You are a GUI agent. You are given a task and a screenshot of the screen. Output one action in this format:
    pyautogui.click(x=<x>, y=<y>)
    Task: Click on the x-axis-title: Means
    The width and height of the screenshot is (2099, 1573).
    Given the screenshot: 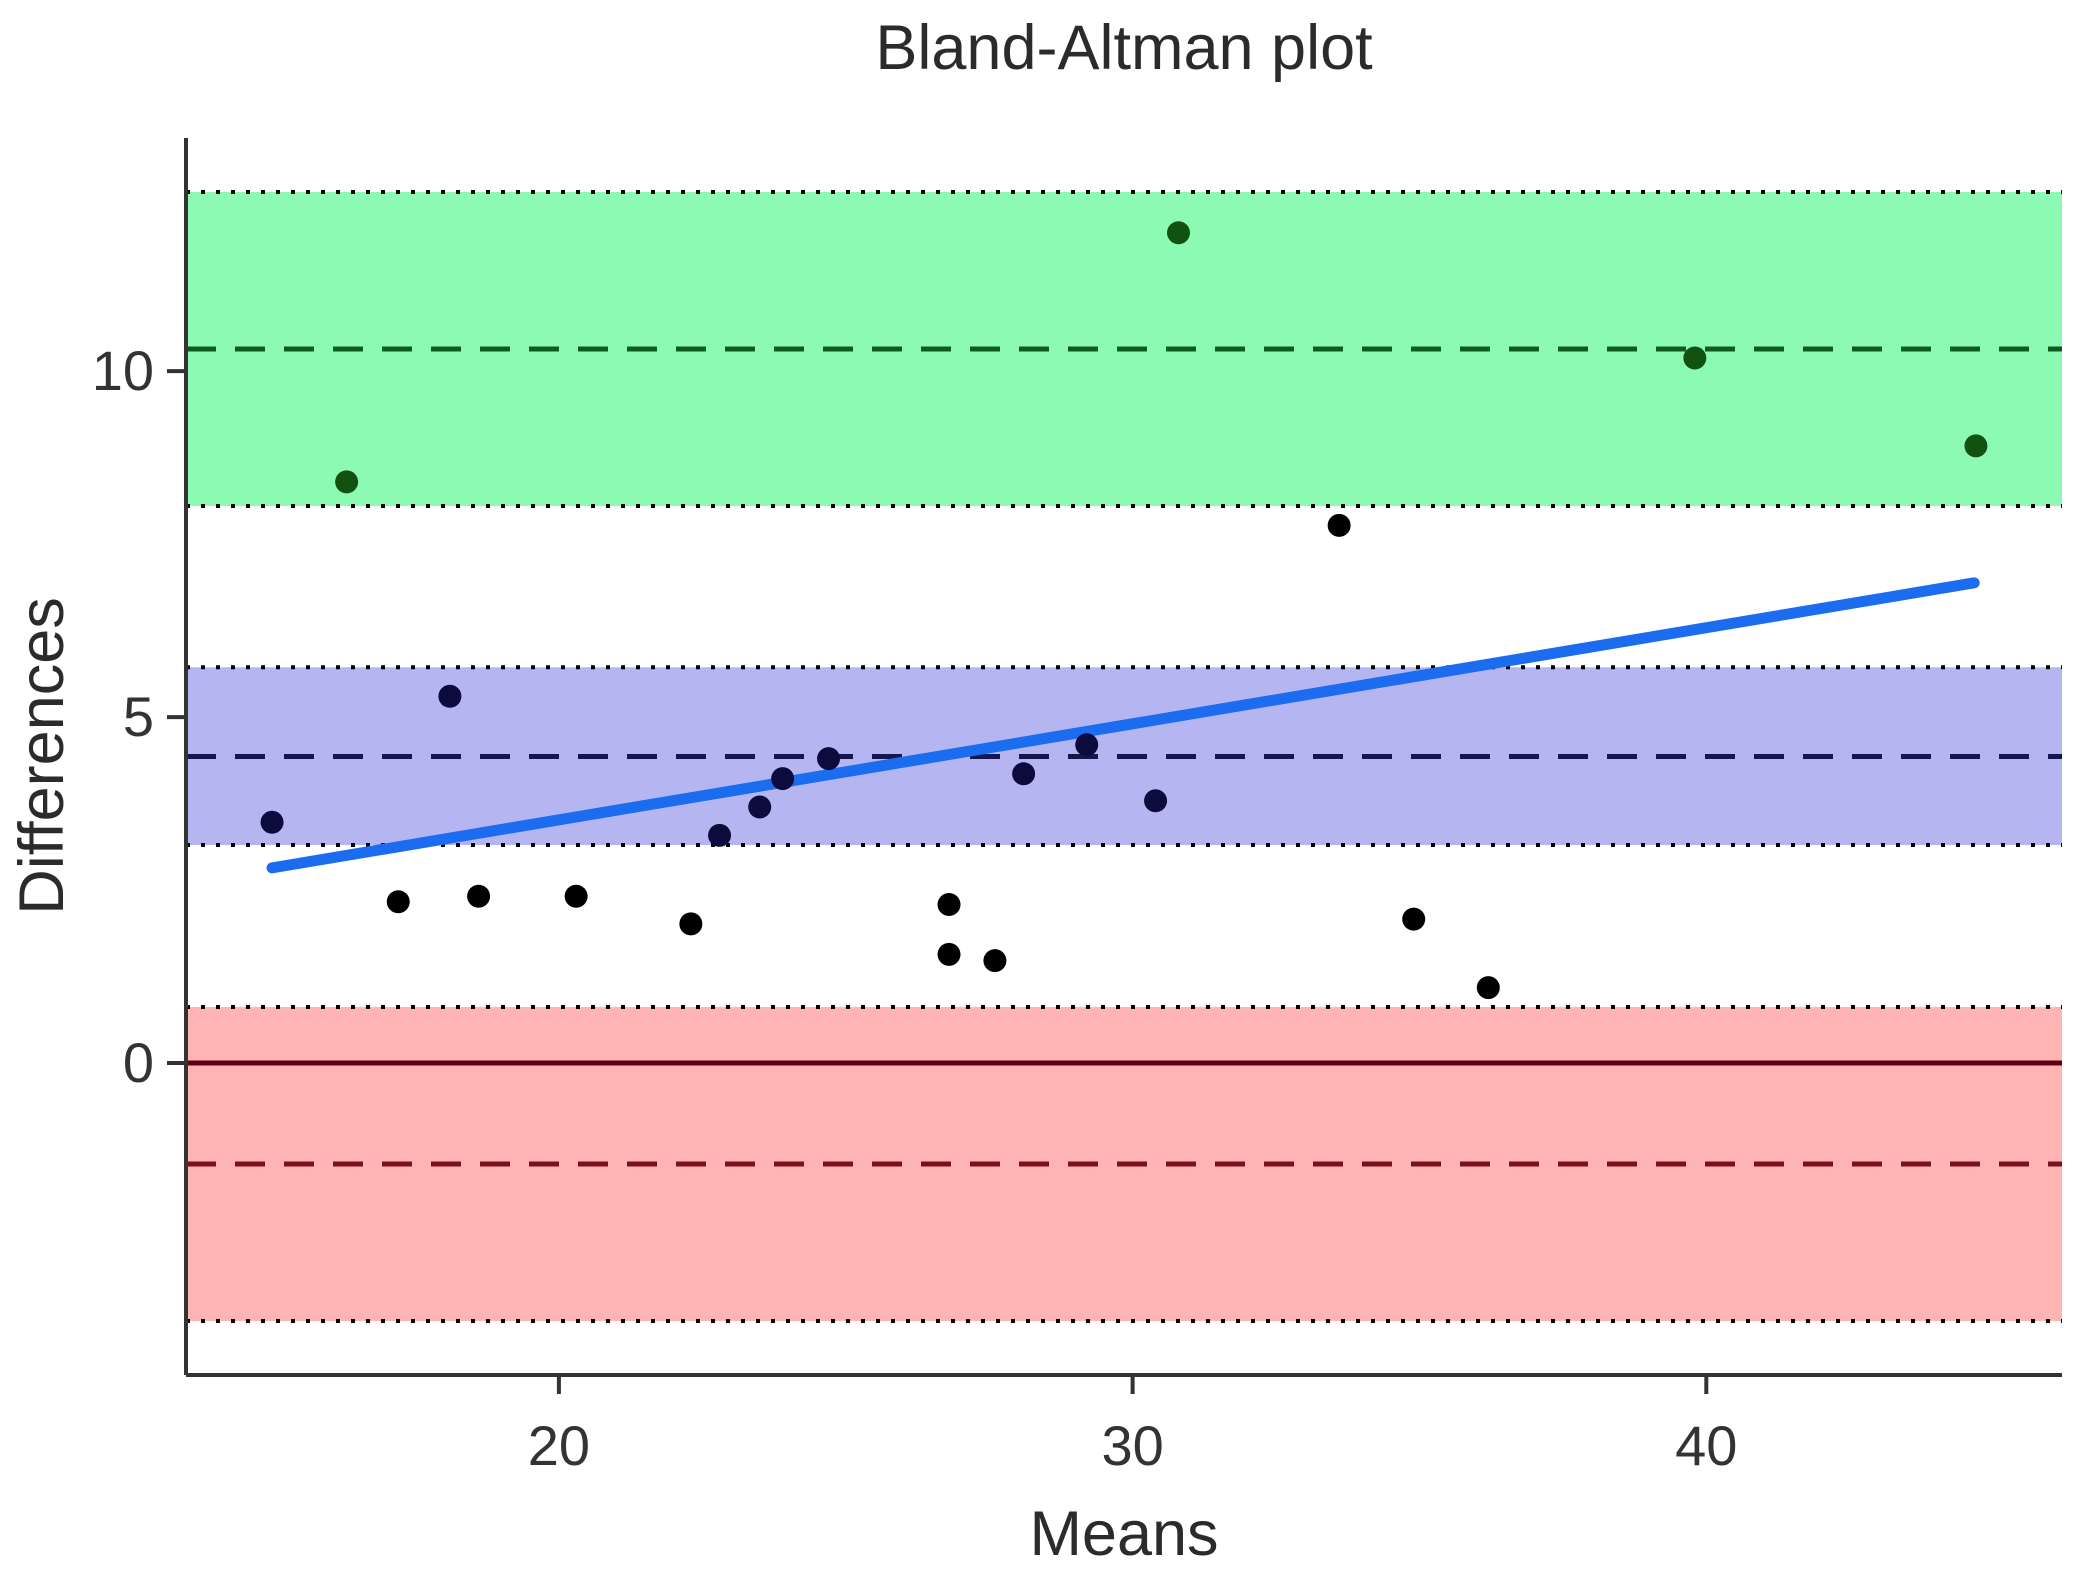 What is the action you would take?
    pyautogui.click(x=1124, y=1534)
    